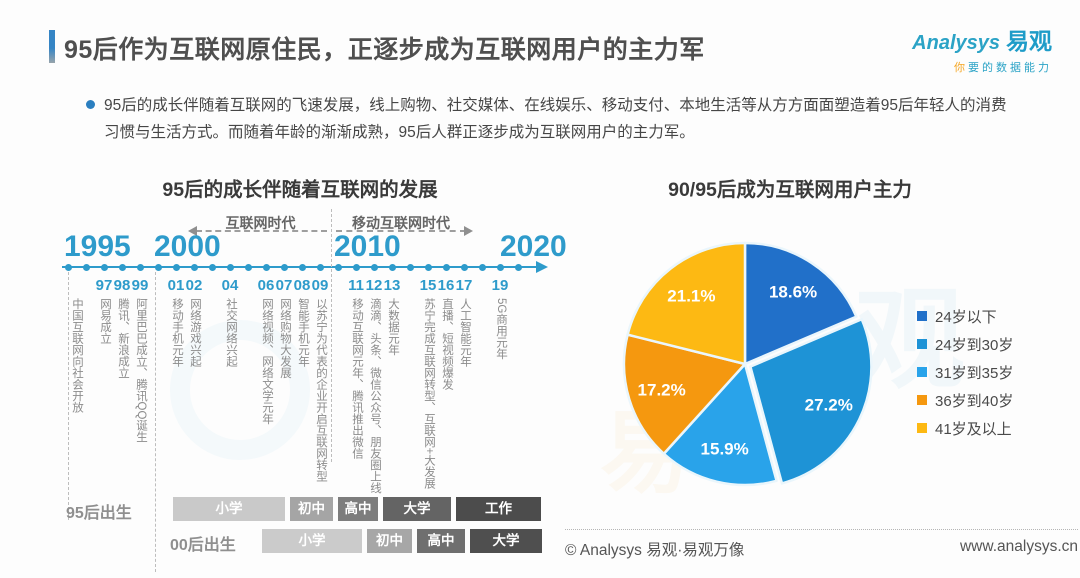  I want to click on era-mobile-arrow-line, so click(401, 231).